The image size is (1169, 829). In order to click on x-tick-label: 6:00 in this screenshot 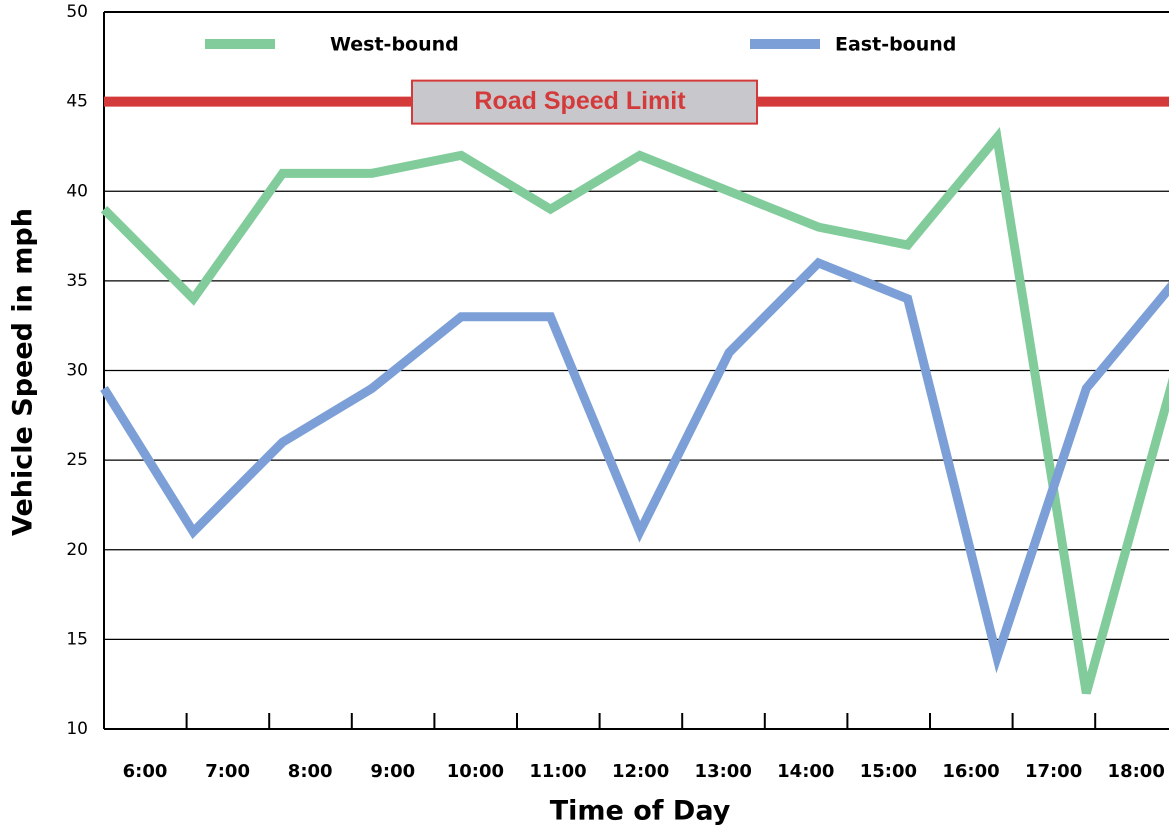, I will do `click(145, 771)`.